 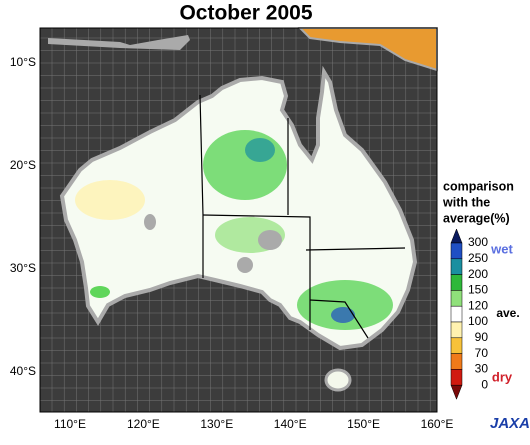 I want to click on latitude-label: 10°S, so click(x=23, y=62).